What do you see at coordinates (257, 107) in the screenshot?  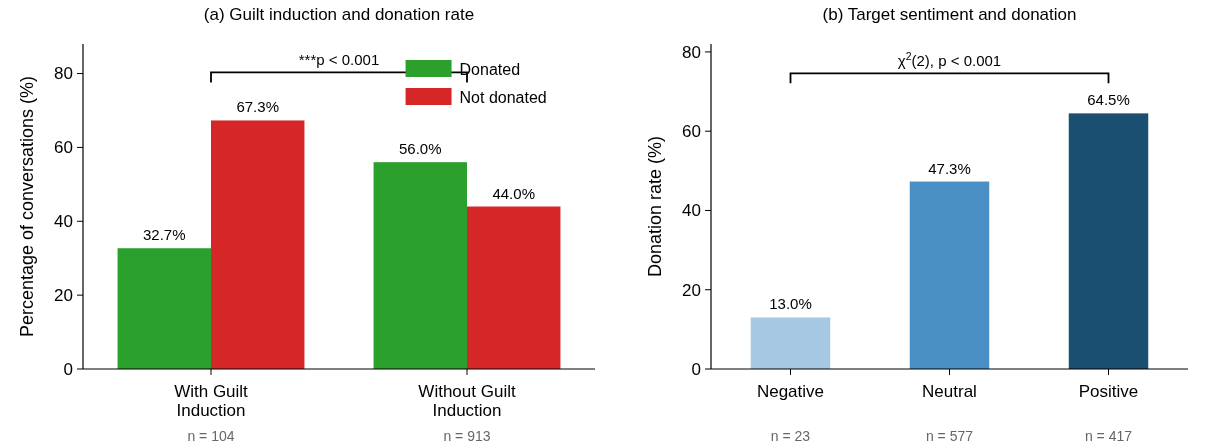 I see `data-label: 67.3%` at bounding box center [257, 107].